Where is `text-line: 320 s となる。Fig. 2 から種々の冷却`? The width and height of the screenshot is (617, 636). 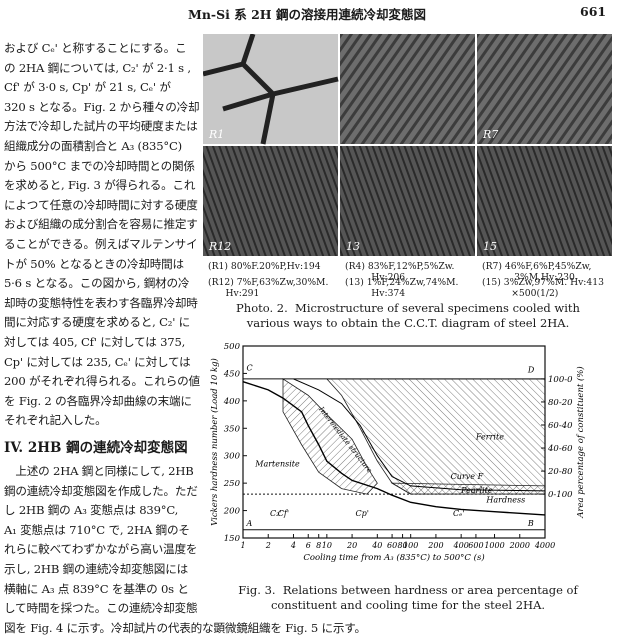 text-line: 320 s となる。Fig. 2 から種々の冷却 is located at coordinates (102, 106).